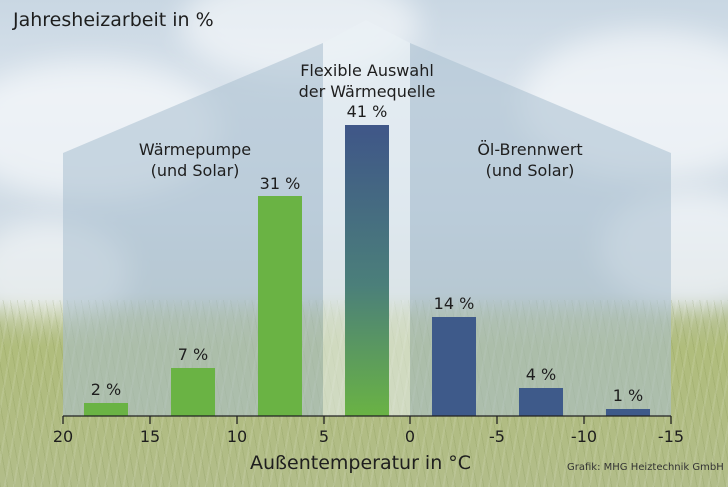  Describe the element at coordinates (367, 81) in the screenshot. I see `region-label-flexible: Flexible Auswahl der Wärmequelle` at that location.